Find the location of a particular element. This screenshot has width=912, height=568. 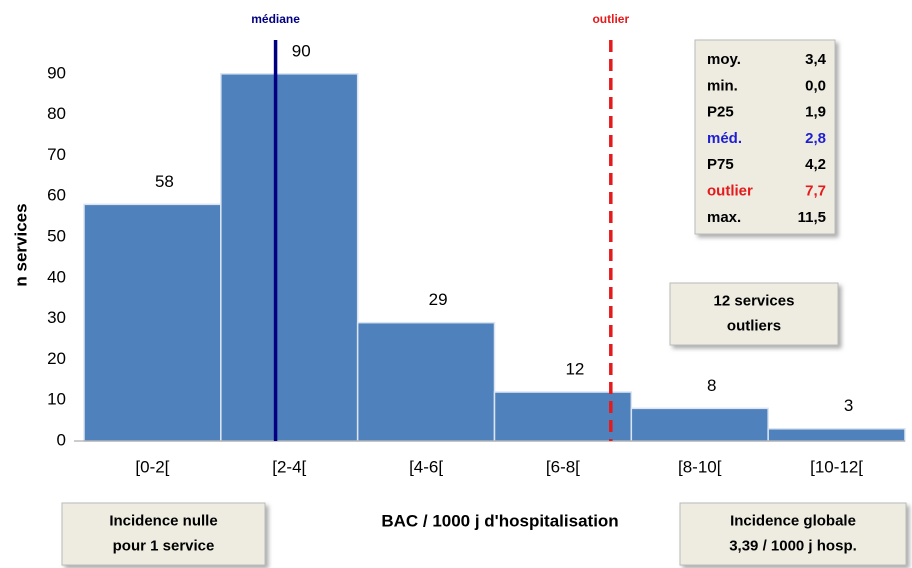

x-tick-label: [4-6[ is located at coordinates (426, 466).